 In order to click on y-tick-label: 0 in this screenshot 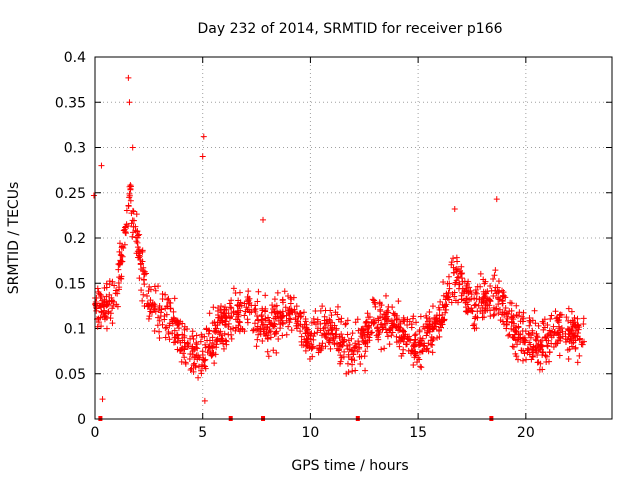, I will do `click(81, 420)`.